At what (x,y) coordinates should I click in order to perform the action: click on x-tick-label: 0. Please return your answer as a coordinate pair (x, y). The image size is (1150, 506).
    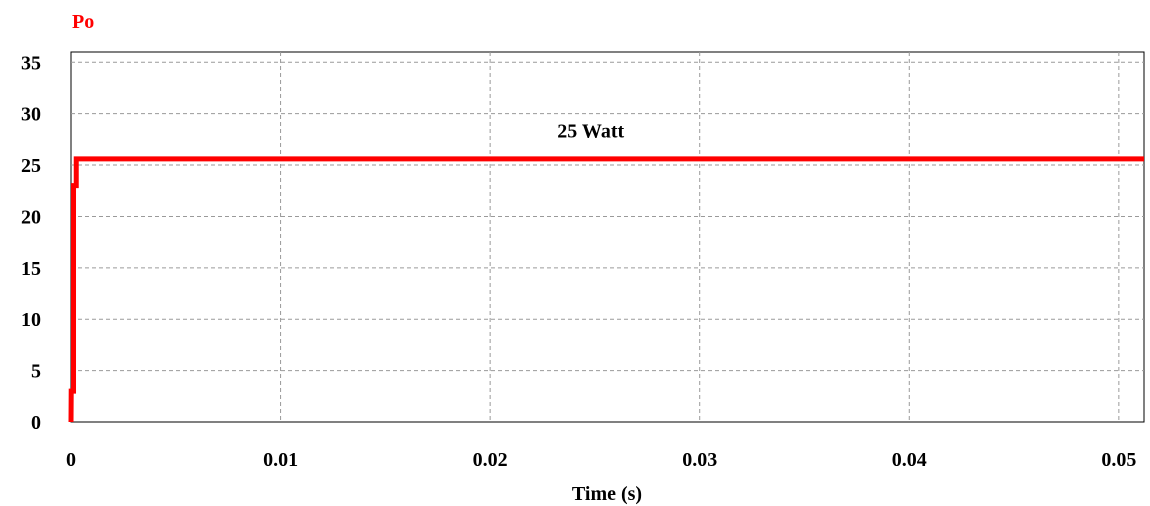
    Looking at the image, I should click on (71, 460).